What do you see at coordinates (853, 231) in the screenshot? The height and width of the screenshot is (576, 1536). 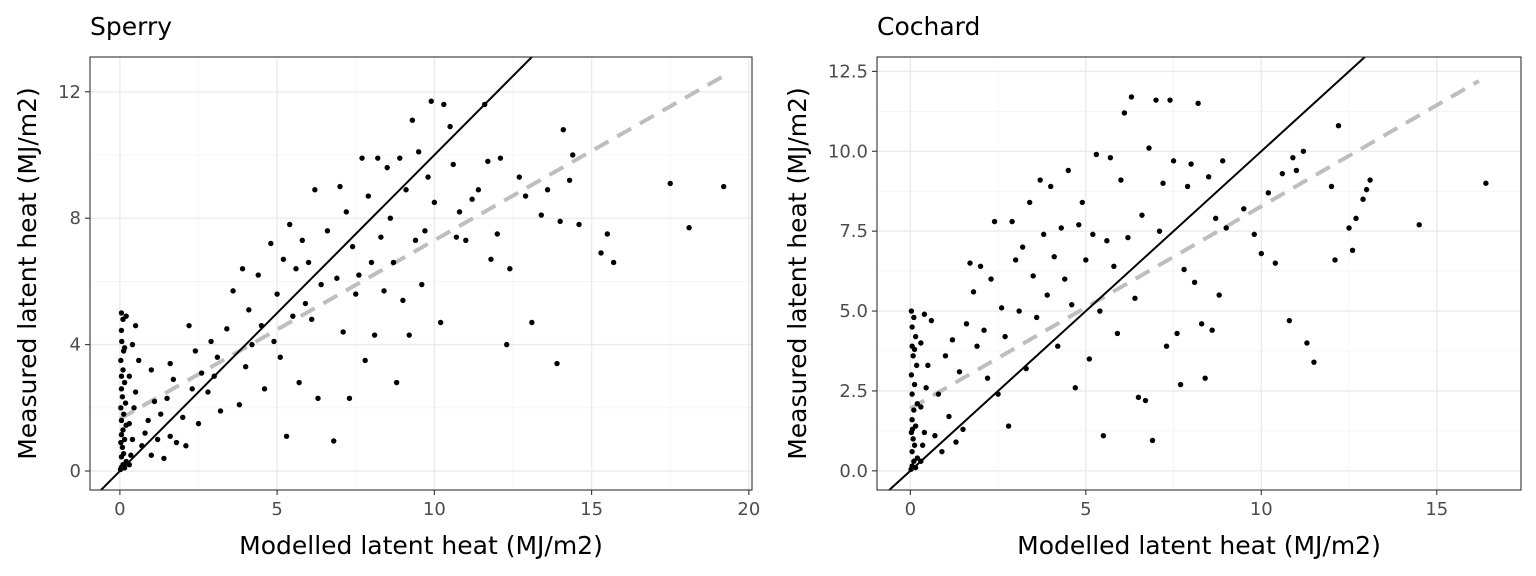 I see `y-tick-label: 7.5` at bounding box center [853, 231].